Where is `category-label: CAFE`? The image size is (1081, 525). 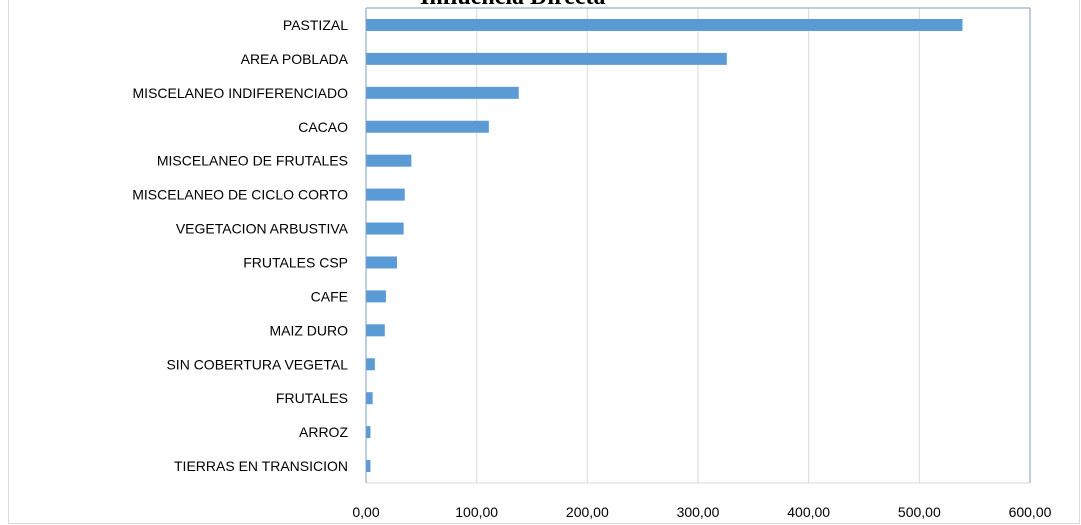
category-label: CAFE is located at coordinates (329, 296).